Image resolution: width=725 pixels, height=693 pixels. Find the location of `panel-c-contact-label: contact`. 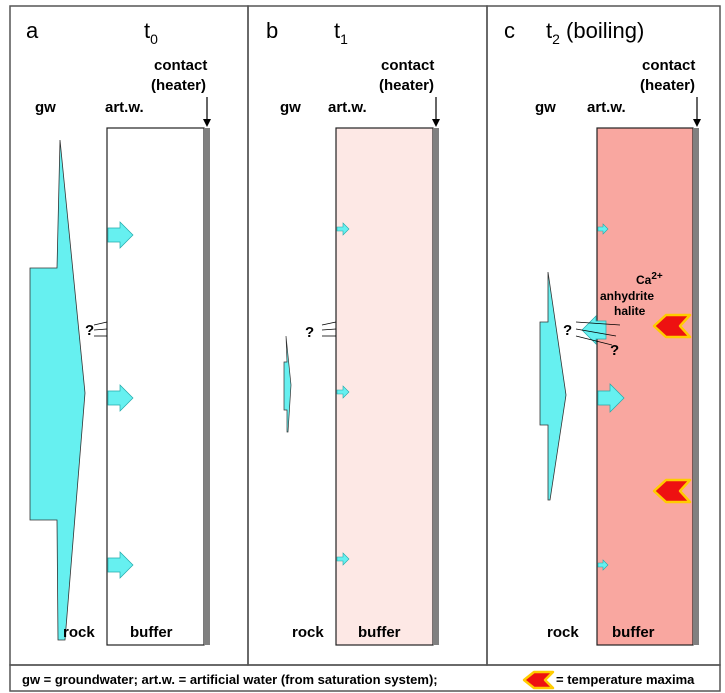

panel-c-contact-label: contact is located at coordinates (668, 65).